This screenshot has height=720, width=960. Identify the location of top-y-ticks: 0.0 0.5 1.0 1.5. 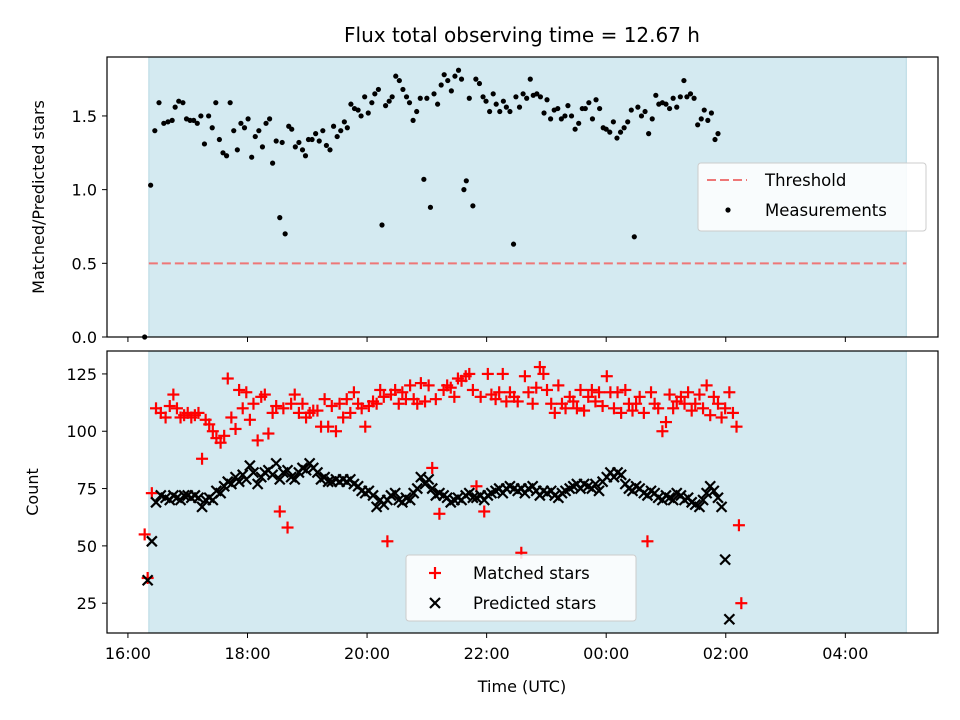
(89, 227).